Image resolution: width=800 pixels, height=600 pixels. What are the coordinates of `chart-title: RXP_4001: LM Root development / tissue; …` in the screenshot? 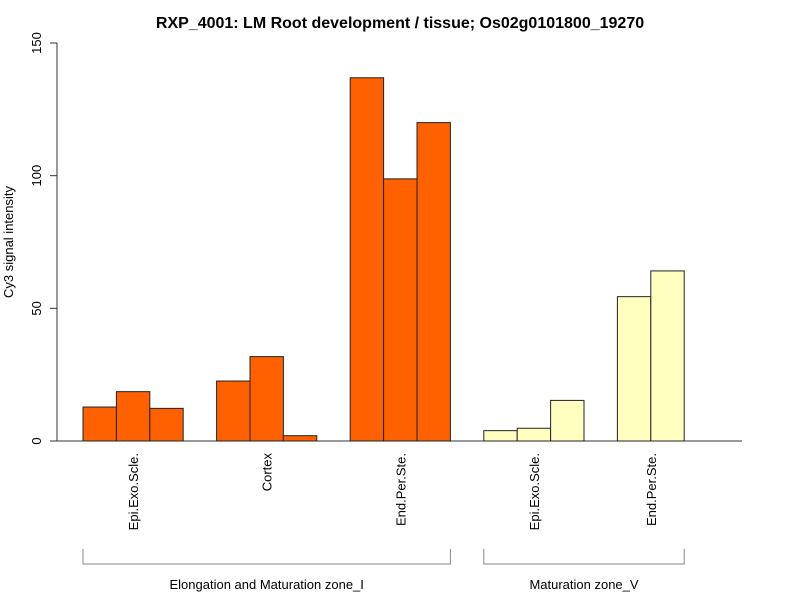 It's located at (400, 23).